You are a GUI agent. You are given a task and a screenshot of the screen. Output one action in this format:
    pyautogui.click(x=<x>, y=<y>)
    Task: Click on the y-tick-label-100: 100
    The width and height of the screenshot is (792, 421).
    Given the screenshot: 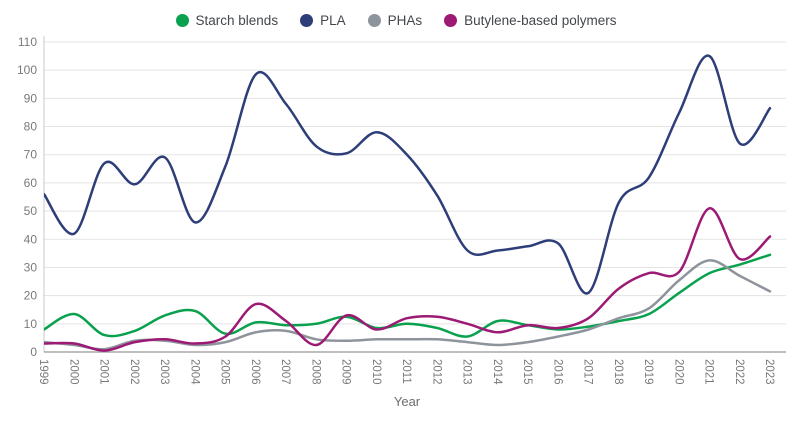 What is the action you would take?
    pyautogui.click(x=27, y=70)
    